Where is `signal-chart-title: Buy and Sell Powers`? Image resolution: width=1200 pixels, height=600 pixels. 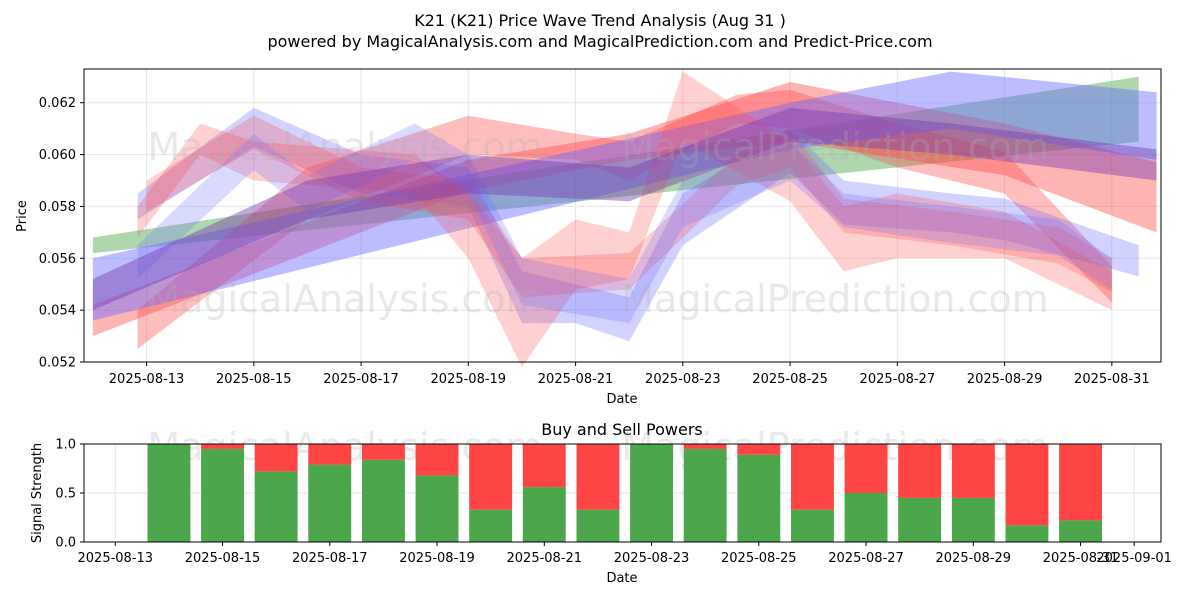 signal-chart-title: Buy and Sell Powers is located at coordinates (622, 429).